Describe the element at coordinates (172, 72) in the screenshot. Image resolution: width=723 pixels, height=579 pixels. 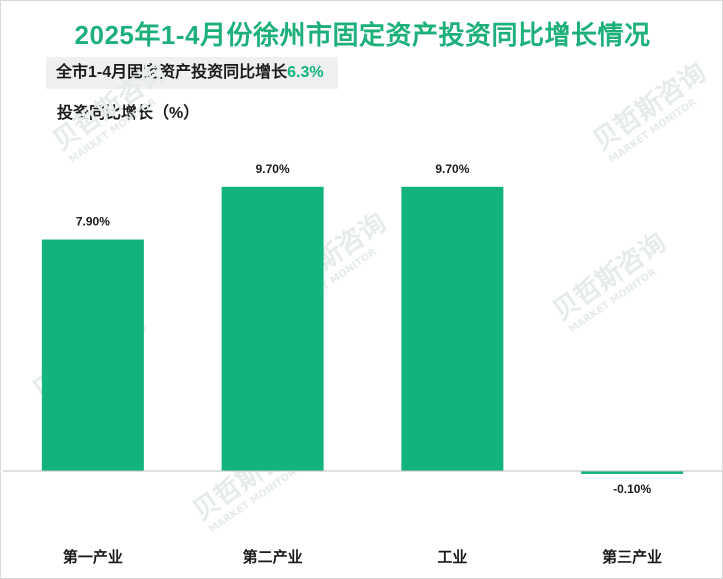
I see `summary-text: 全市1-4月固定资产投资同比增长` at that location.